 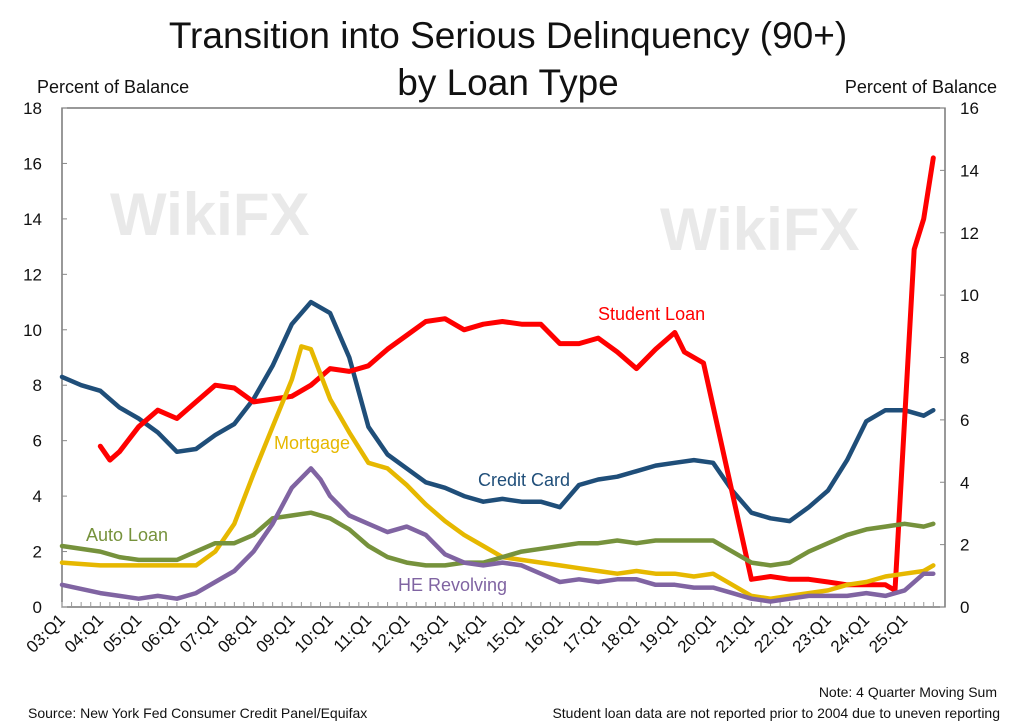 What do you see at coordinates (32, 163) in the screenshot?
I see `y-tick-label-left: 16` at bounding box center [32, 163].